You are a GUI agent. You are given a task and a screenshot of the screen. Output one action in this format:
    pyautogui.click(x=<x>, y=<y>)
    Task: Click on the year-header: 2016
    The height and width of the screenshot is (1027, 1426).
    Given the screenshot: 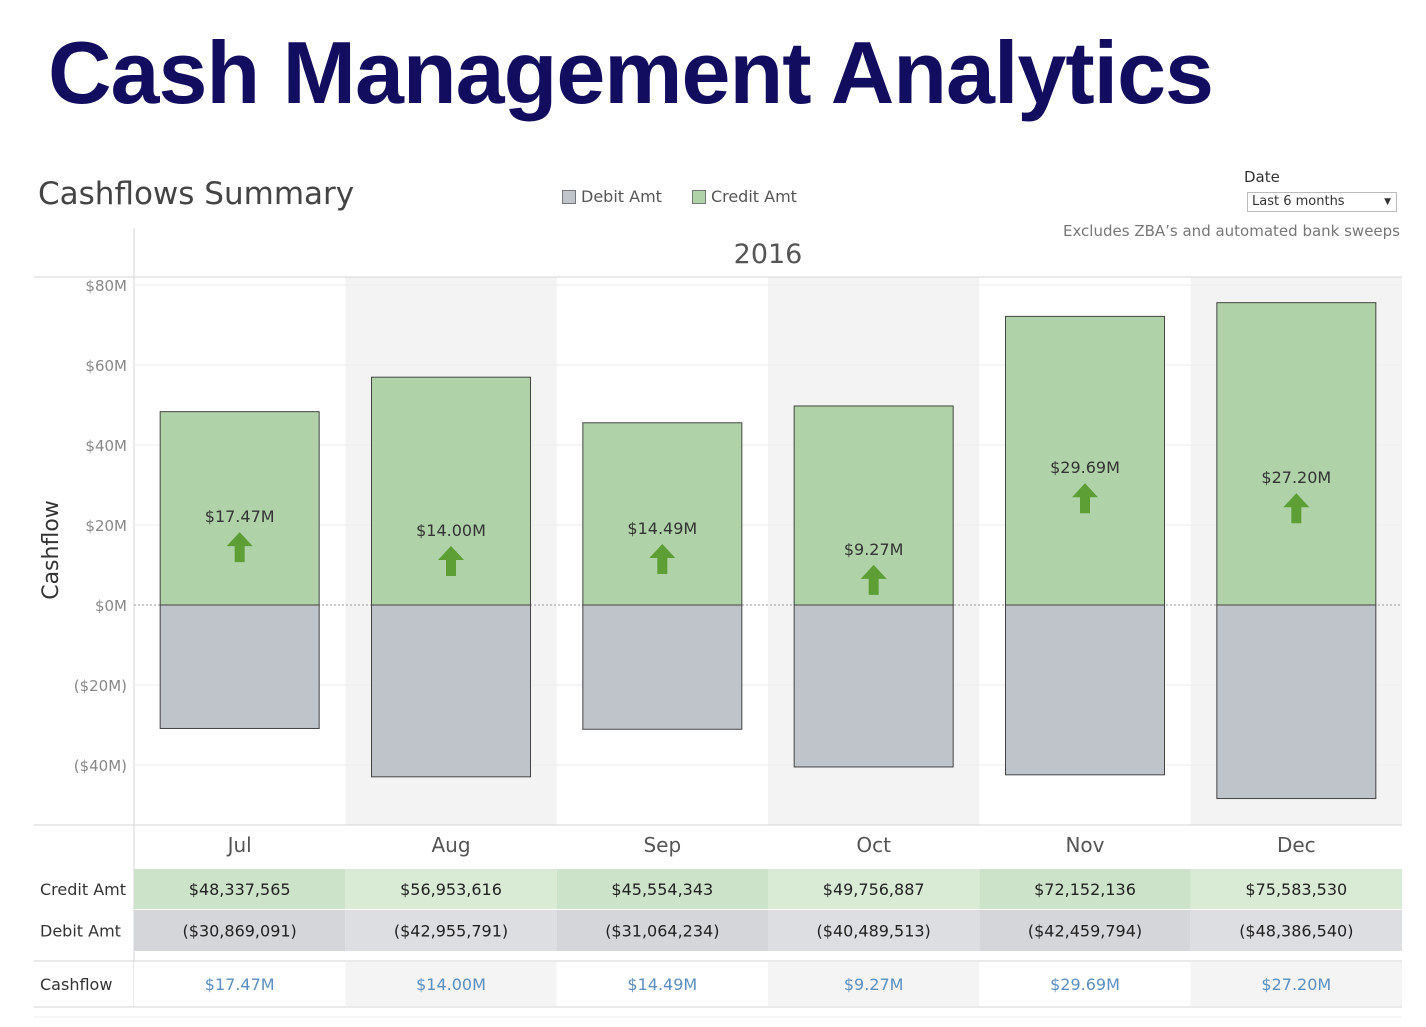 What is the action you would take?
    pyautogui.click(x=768, y=254)
    